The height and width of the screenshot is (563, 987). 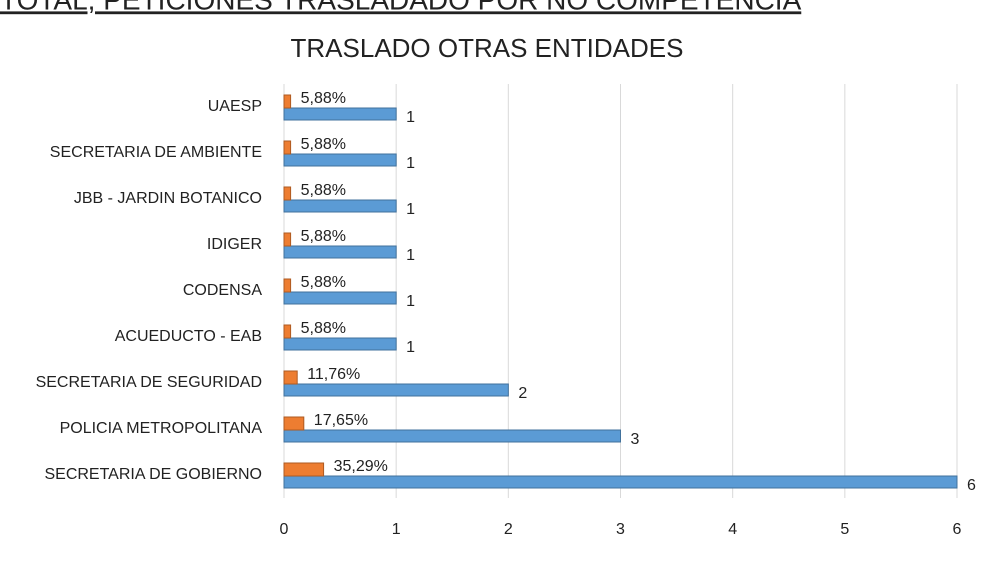 What do you see at coordinates (161, 428) in the screenshot?
I see `y-tick-label: POLICIA METROPOLITANA` at bounding box center [161, 428].